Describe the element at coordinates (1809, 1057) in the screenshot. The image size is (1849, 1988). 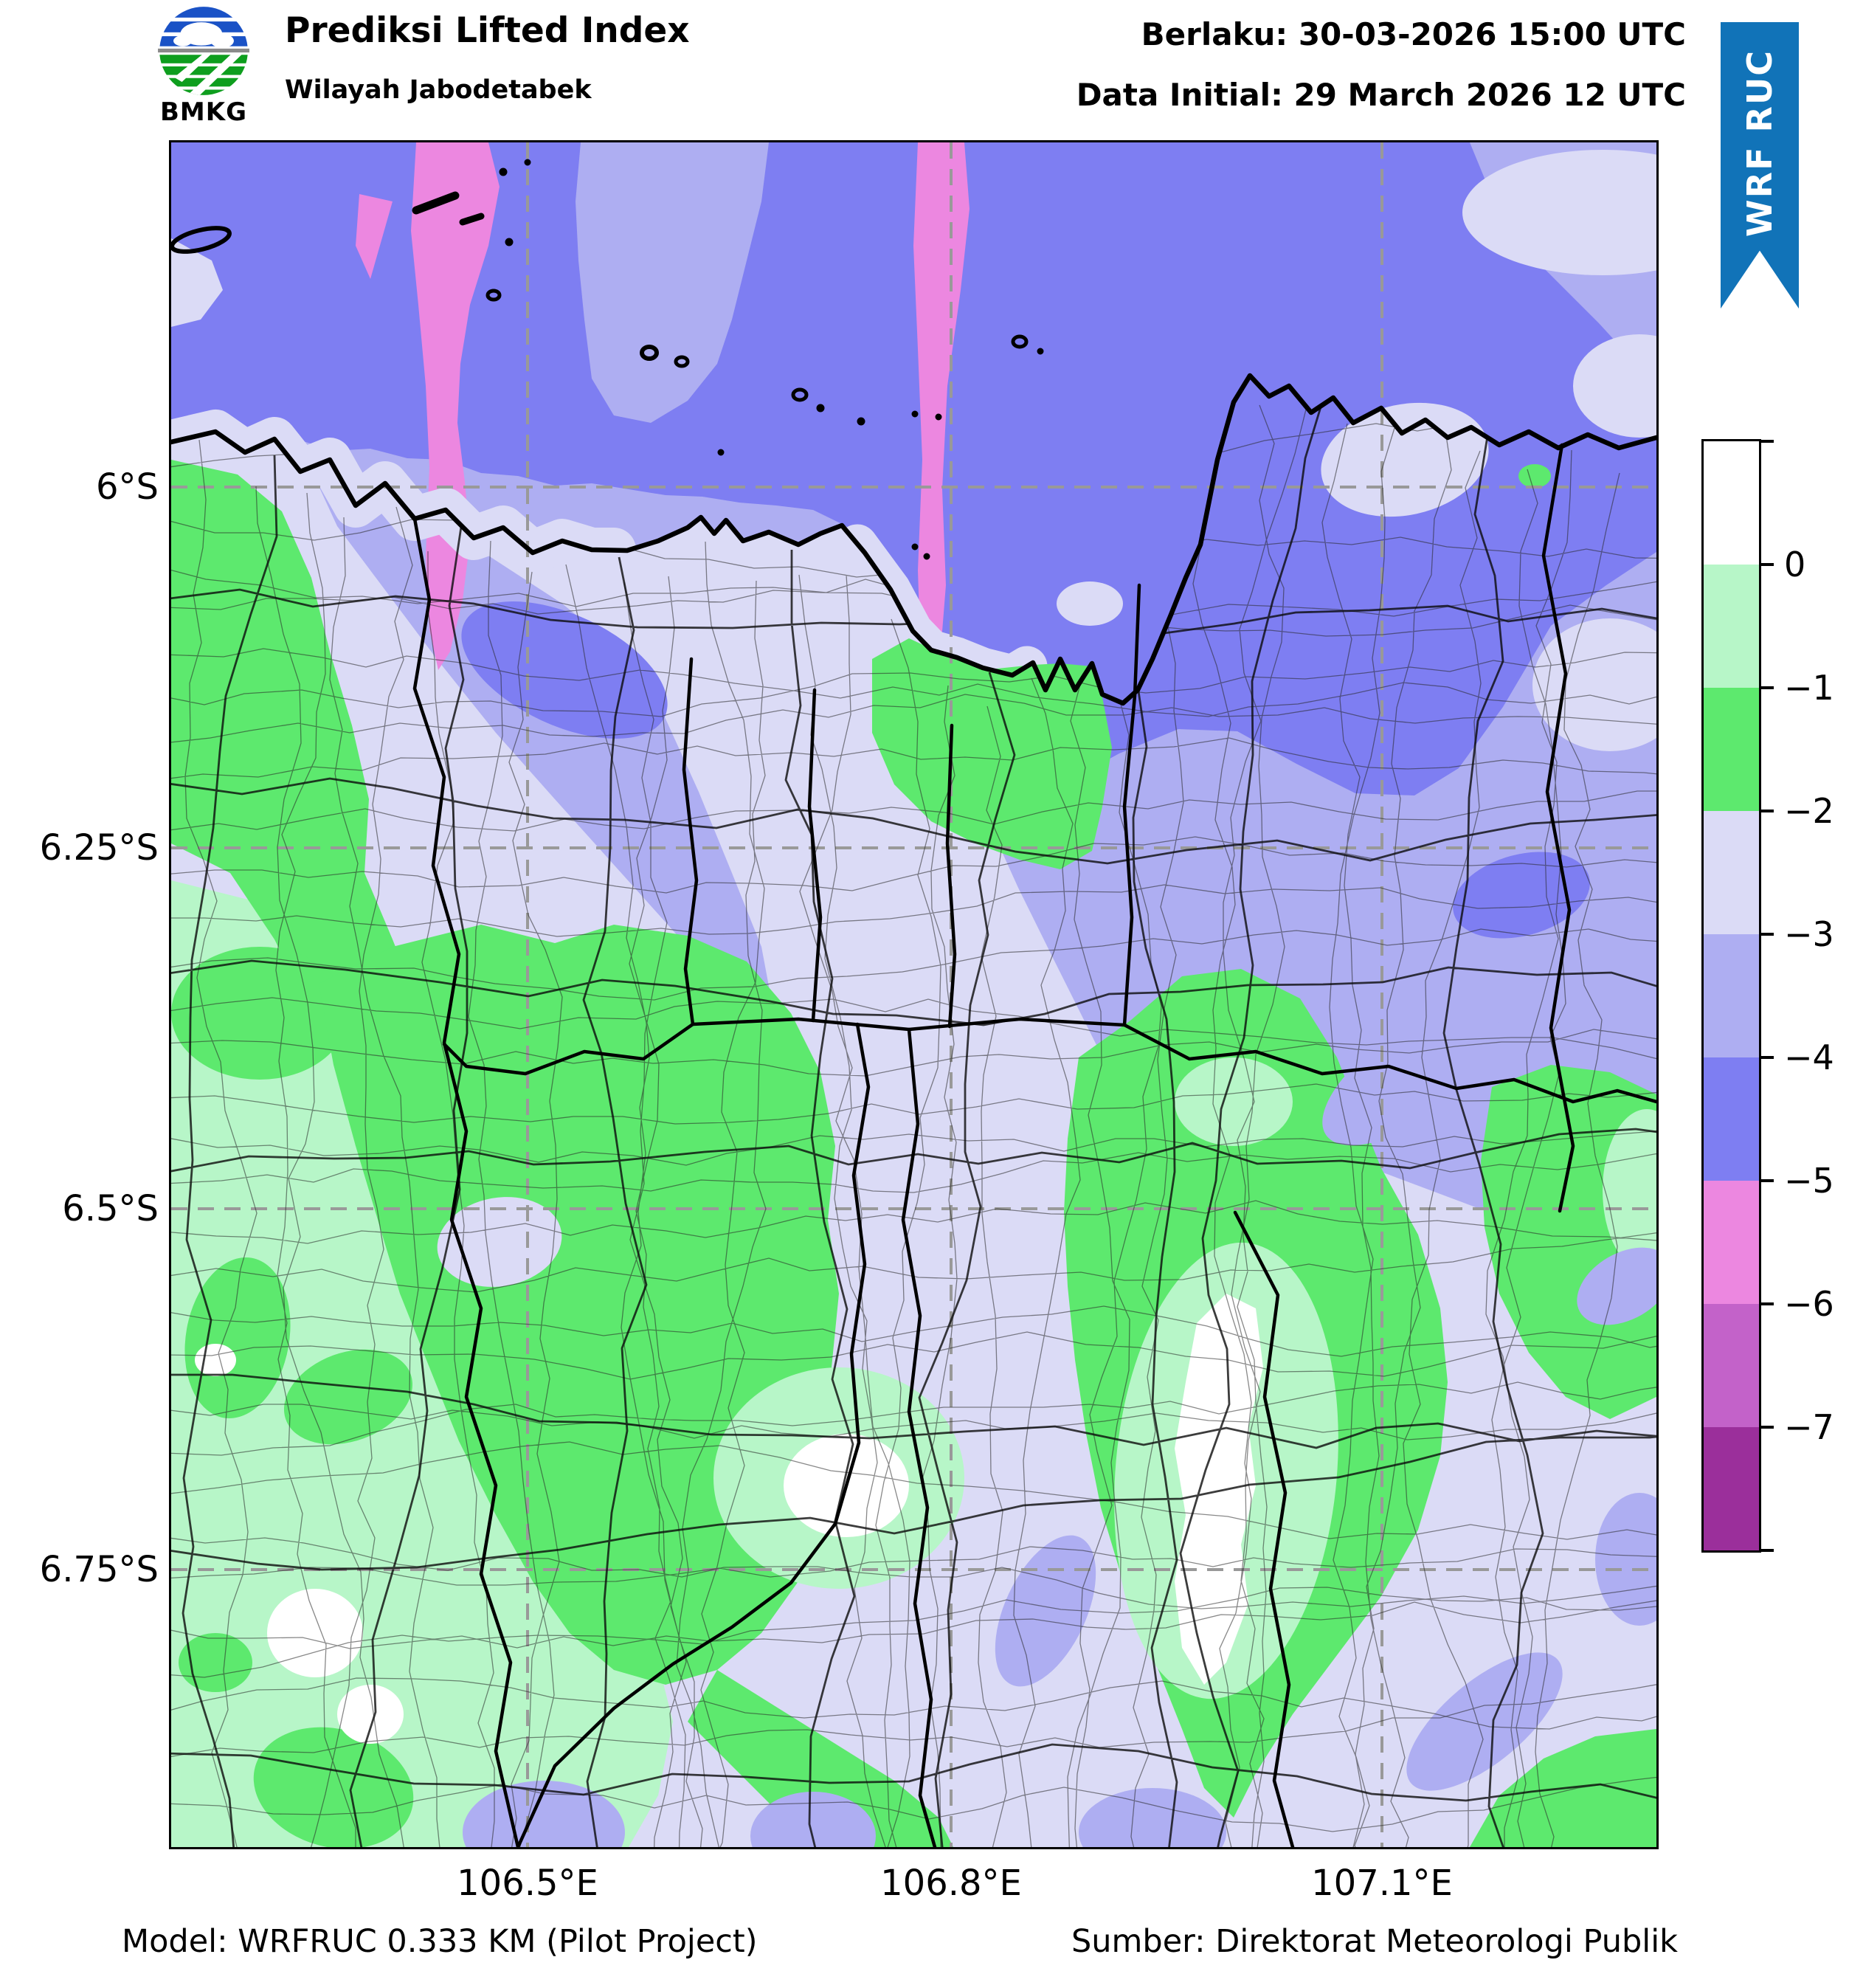
I see `colorbar-tick-label: −4` at that location.